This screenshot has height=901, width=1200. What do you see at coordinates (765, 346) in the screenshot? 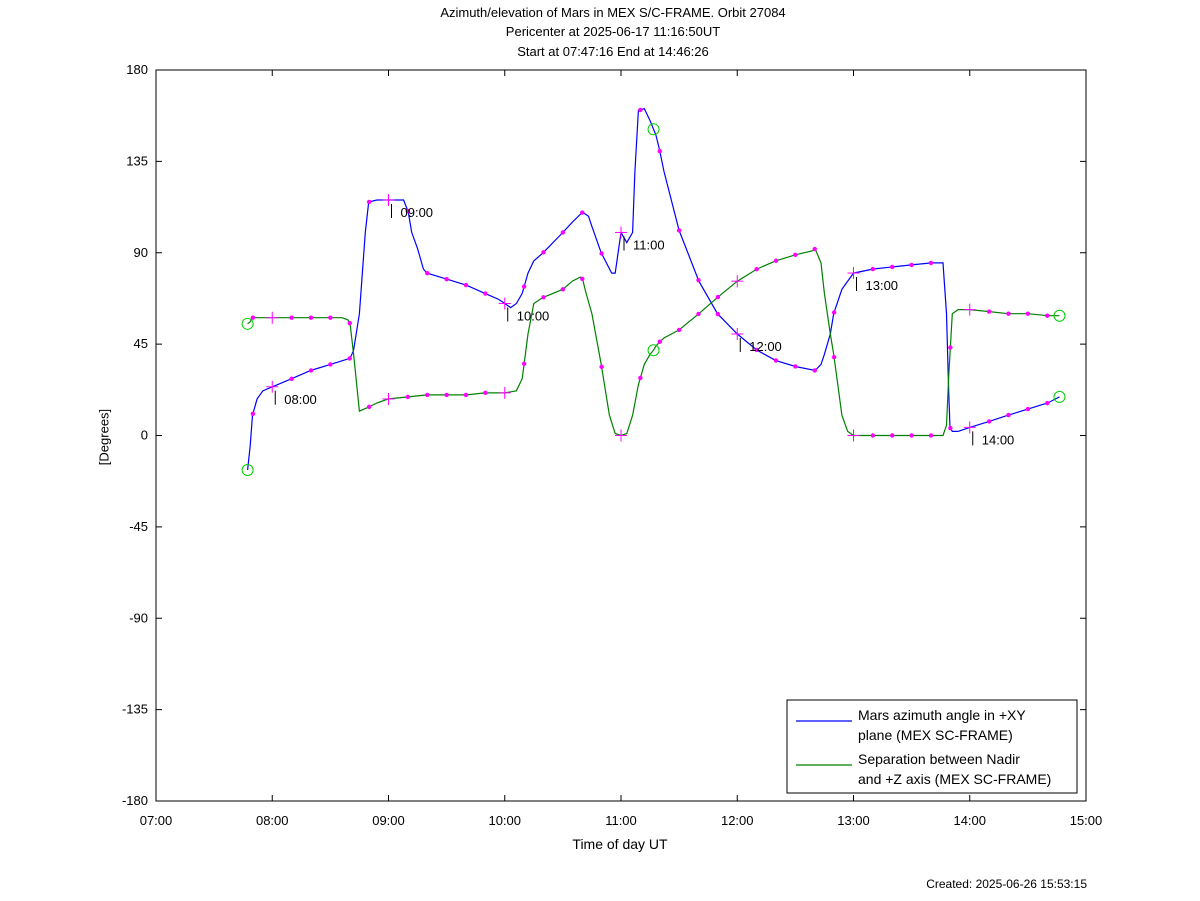
I see `hour-annotation-label: 12:00` at bounding box center [765, 346].